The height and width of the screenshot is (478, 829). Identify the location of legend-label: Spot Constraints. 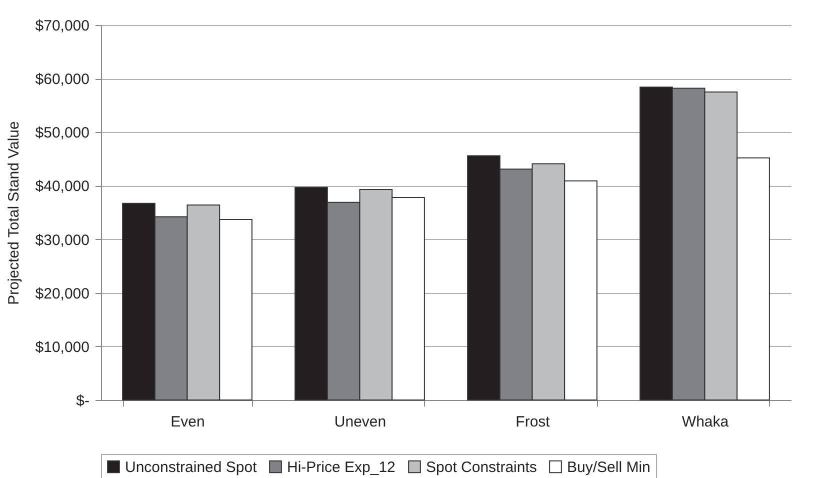
(481, 467).